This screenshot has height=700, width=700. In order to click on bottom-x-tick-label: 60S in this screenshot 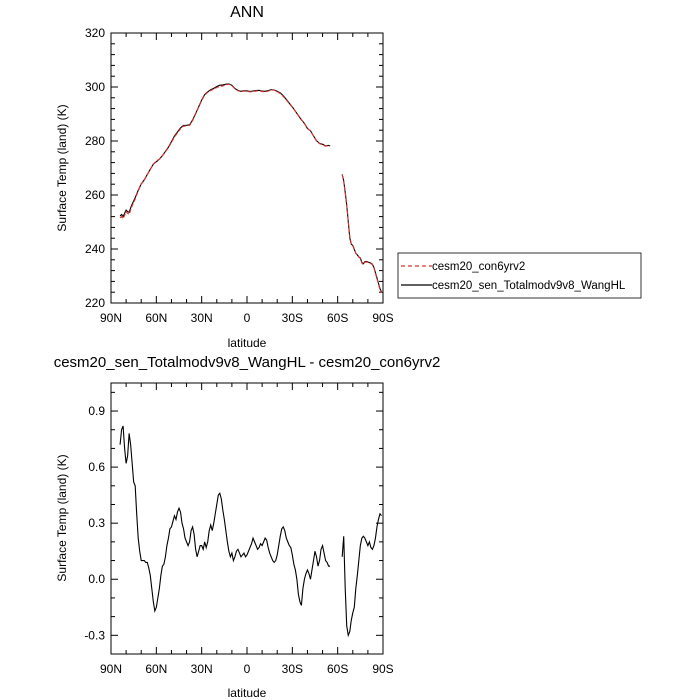, I will do `click(337, 669)`.